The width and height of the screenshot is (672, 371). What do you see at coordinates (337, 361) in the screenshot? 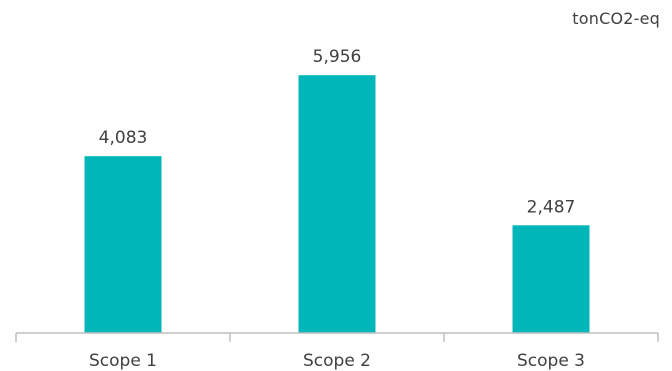
I see `category-label: Scope 2` at bounding box center [337, 361].